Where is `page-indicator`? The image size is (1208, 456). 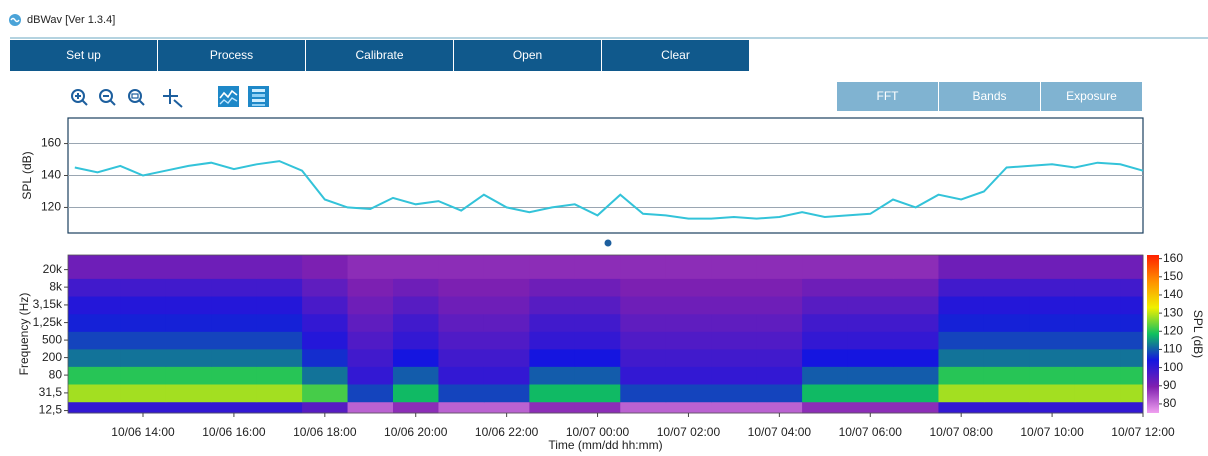 page-indicator is located at coordinates (608, 243).